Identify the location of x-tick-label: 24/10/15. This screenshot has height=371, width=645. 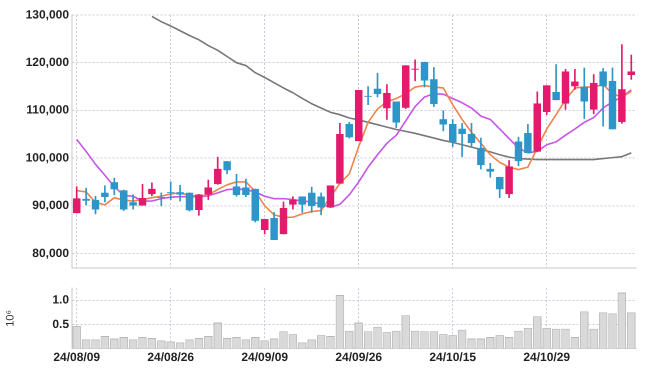
(452, 357).